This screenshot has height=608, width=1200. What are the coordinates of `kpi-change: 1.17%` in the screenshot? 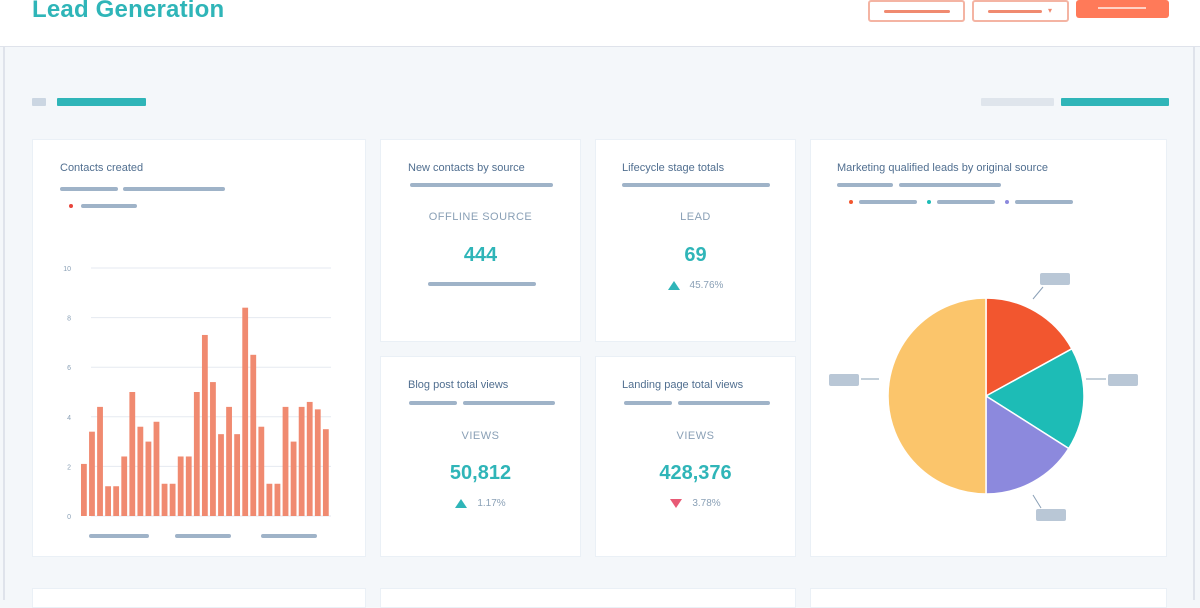 It's located at (480, 503).